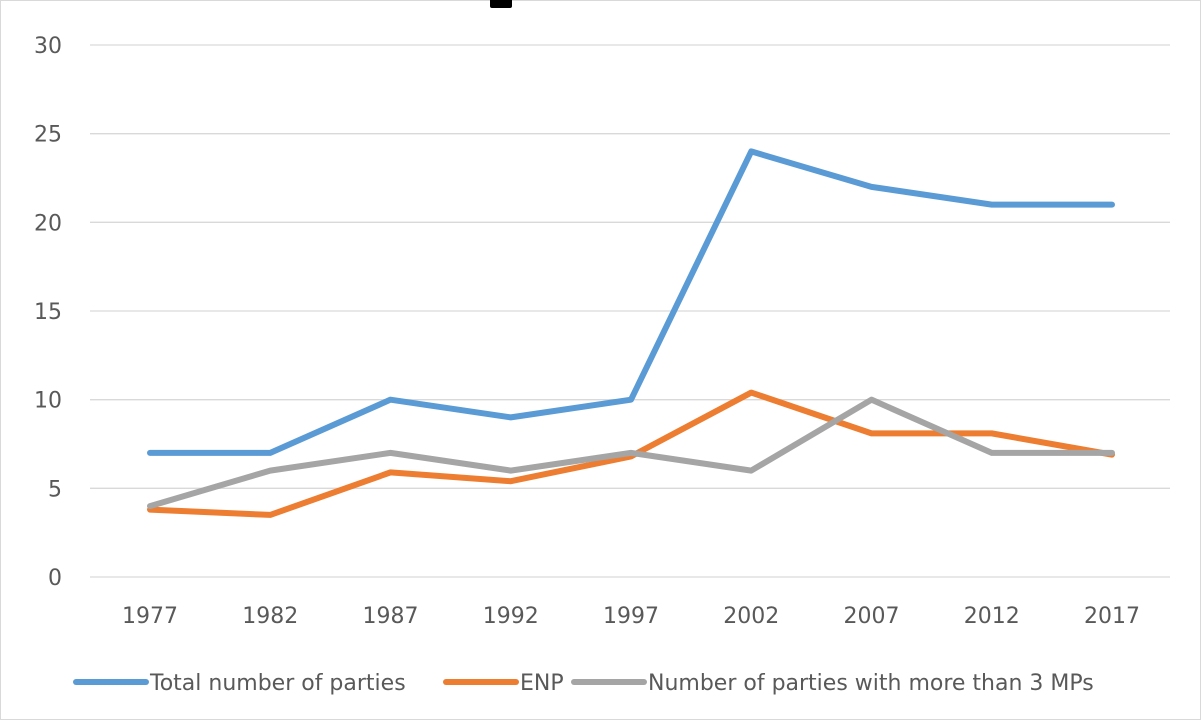 This screenshot has width=1201, height=720. I want to click on x-tick-label: 2007, so click(872, 616).